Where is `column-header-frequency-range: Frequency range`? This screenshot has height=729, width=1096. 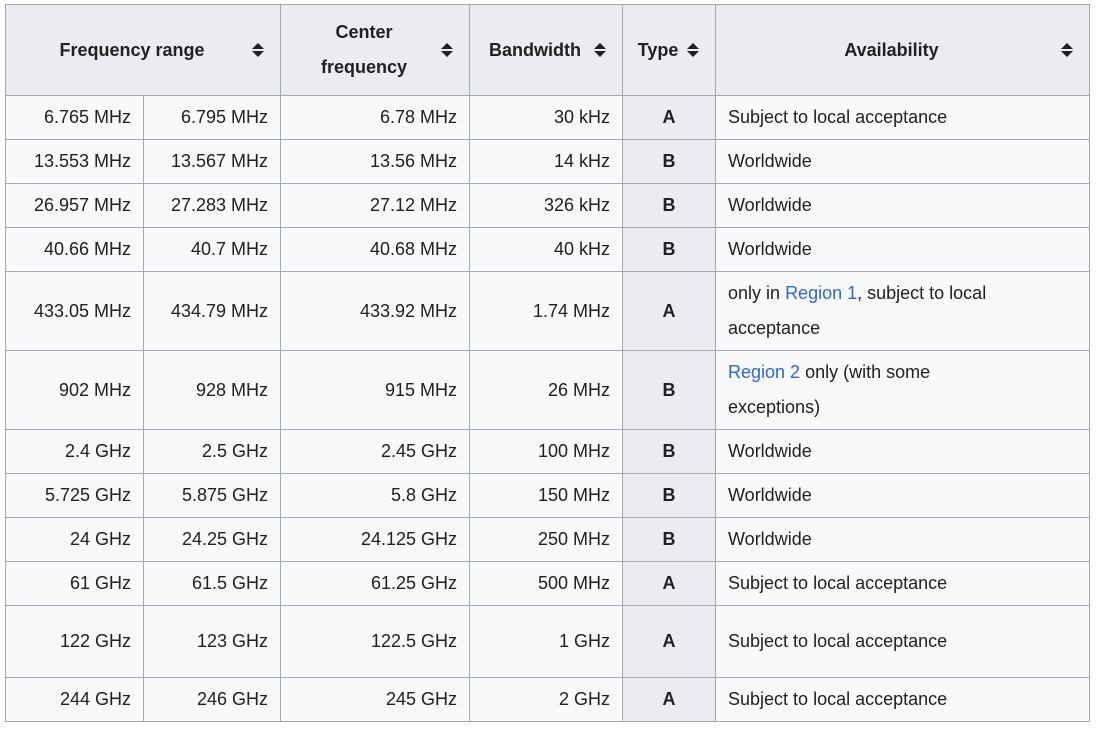
column-header-frequency-range: Frequency range is located at coordinates (143, 50).